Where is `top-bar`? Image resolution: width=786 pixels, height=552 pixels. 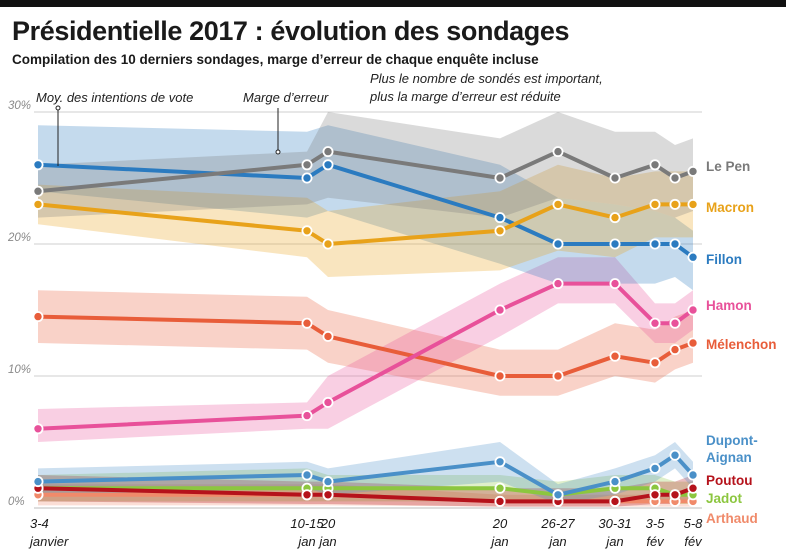
top-bar is located at coordinates (393, 3).